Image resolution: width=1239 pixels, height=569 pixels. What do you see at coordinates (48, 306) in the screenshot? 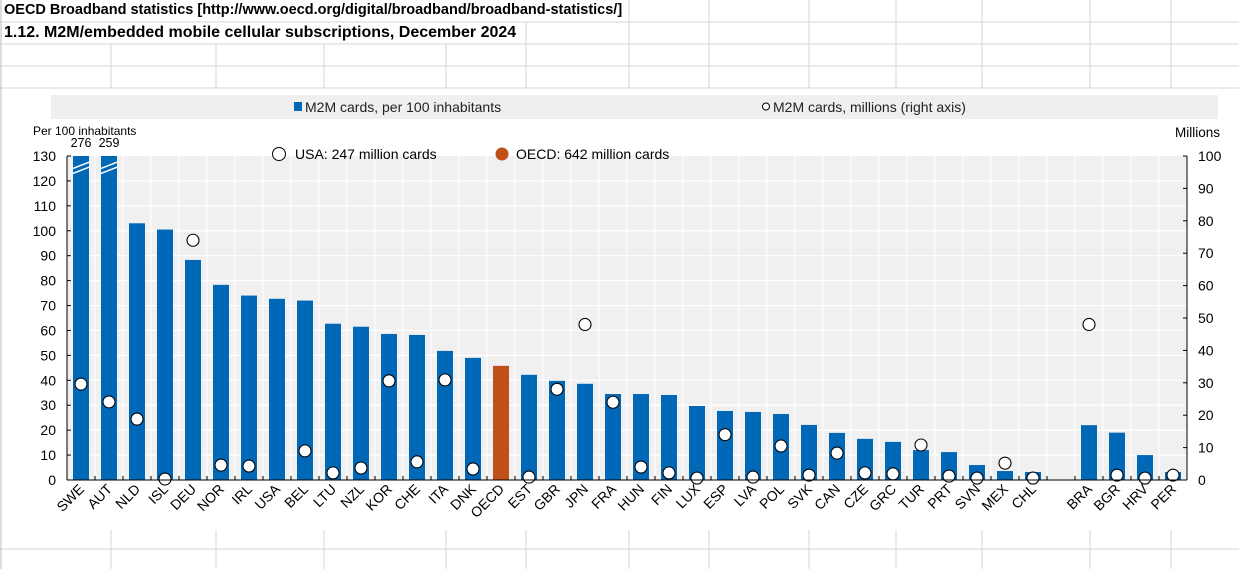
I see `left-tick-label: 70` at bounding box center [48, 306].